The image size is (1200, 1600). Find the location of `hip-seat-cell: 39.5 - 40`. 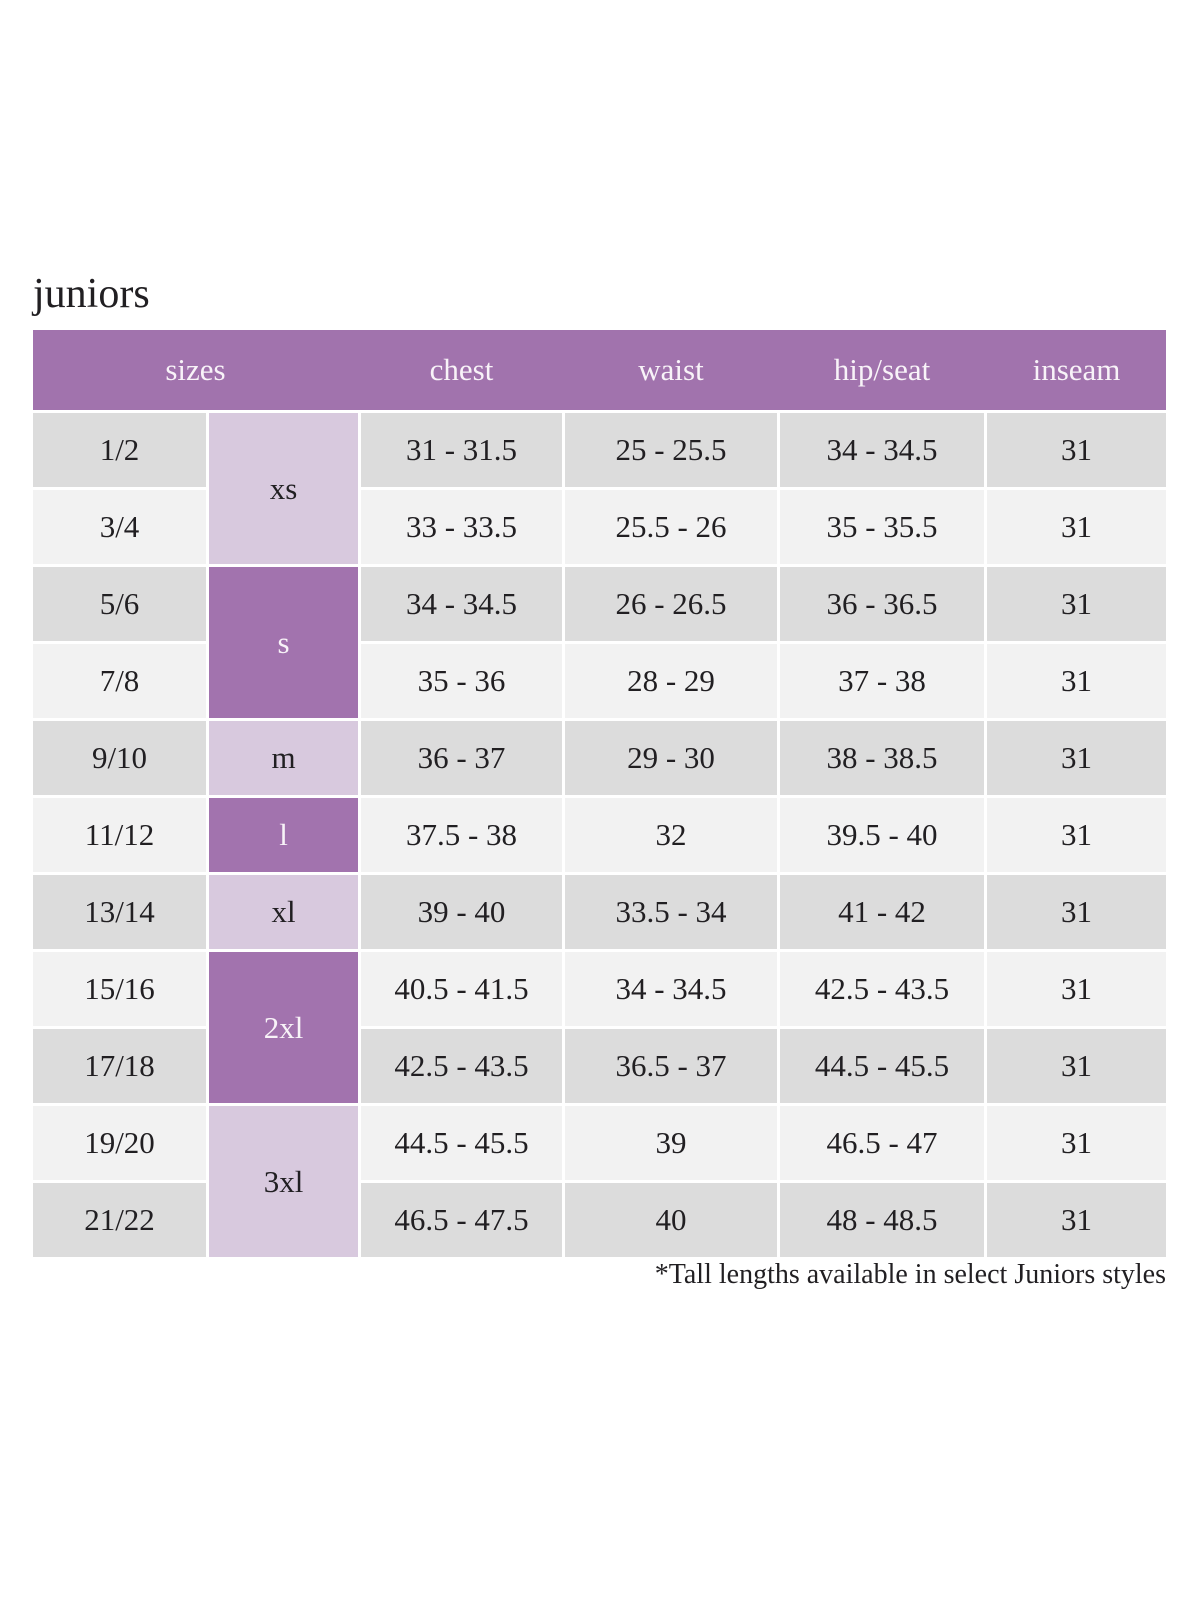

hip-seat-cell: 39.5 - 40 is located at coordinates (882, 835).